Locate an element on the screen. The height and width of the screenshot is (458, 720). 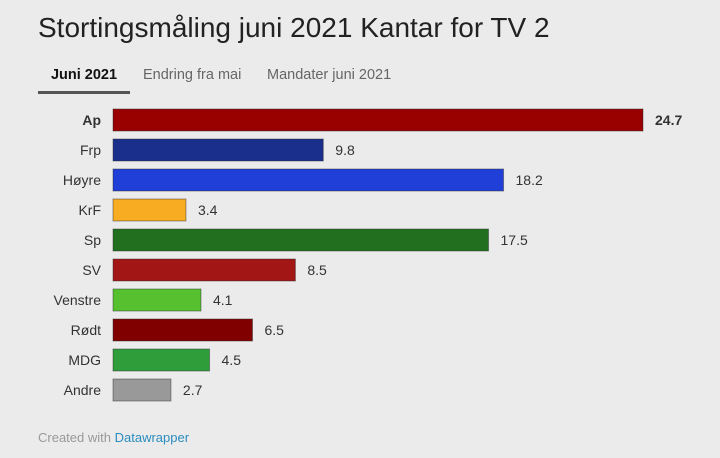
footer-prefix: Created with is located at coordinates (74, 437).